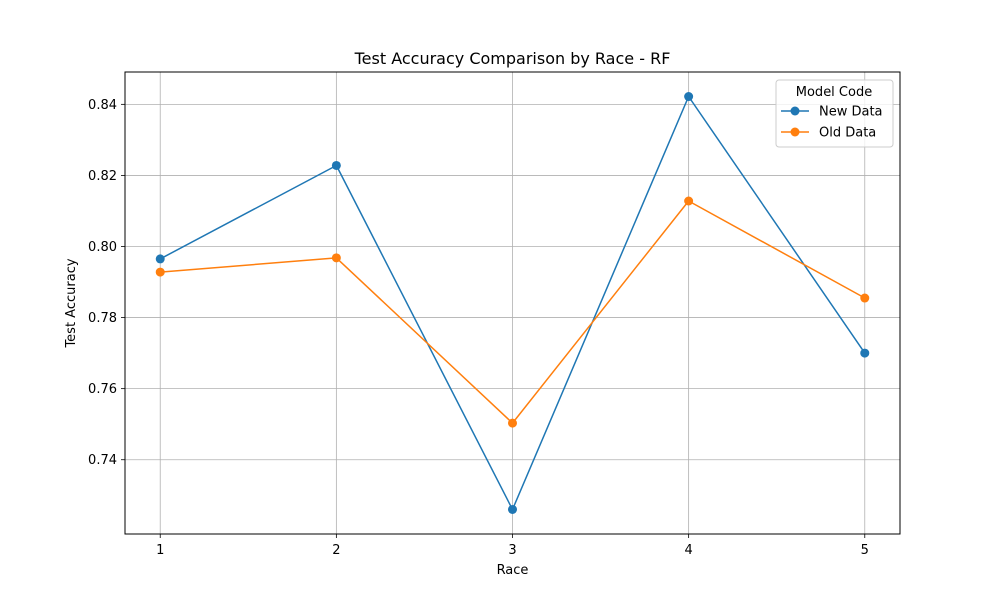 This screenshot has width=1000, height=600. Describe the element at coordinates (71, 303) in the screenshot. I see `y-axis-title: Test Accuracy` at that location.